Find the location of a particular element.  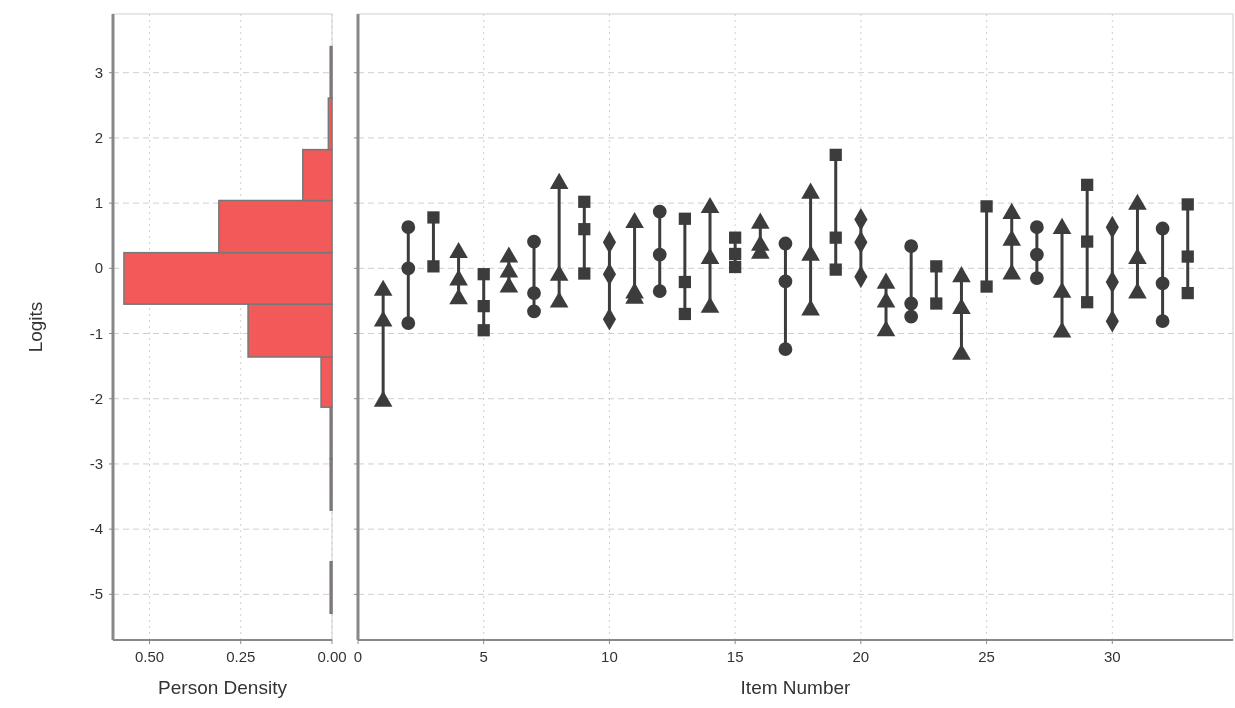

y-tick-label: 0 is located at coordinates (98, 268).